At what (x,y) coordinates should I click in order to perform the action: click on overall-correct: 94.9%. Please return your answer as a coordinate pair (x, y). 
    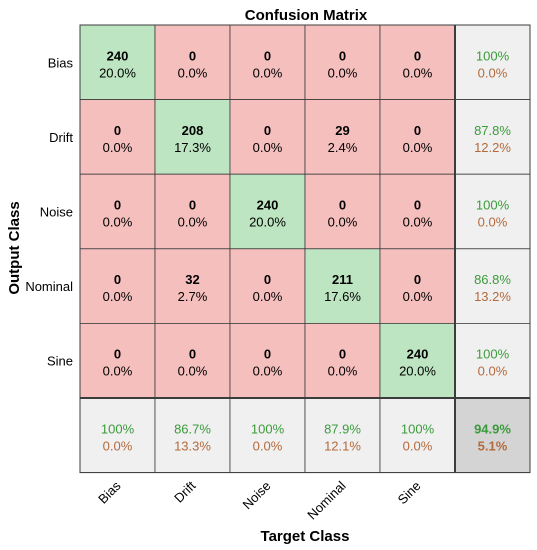
    Looking at the image, I should click on (492, 428).